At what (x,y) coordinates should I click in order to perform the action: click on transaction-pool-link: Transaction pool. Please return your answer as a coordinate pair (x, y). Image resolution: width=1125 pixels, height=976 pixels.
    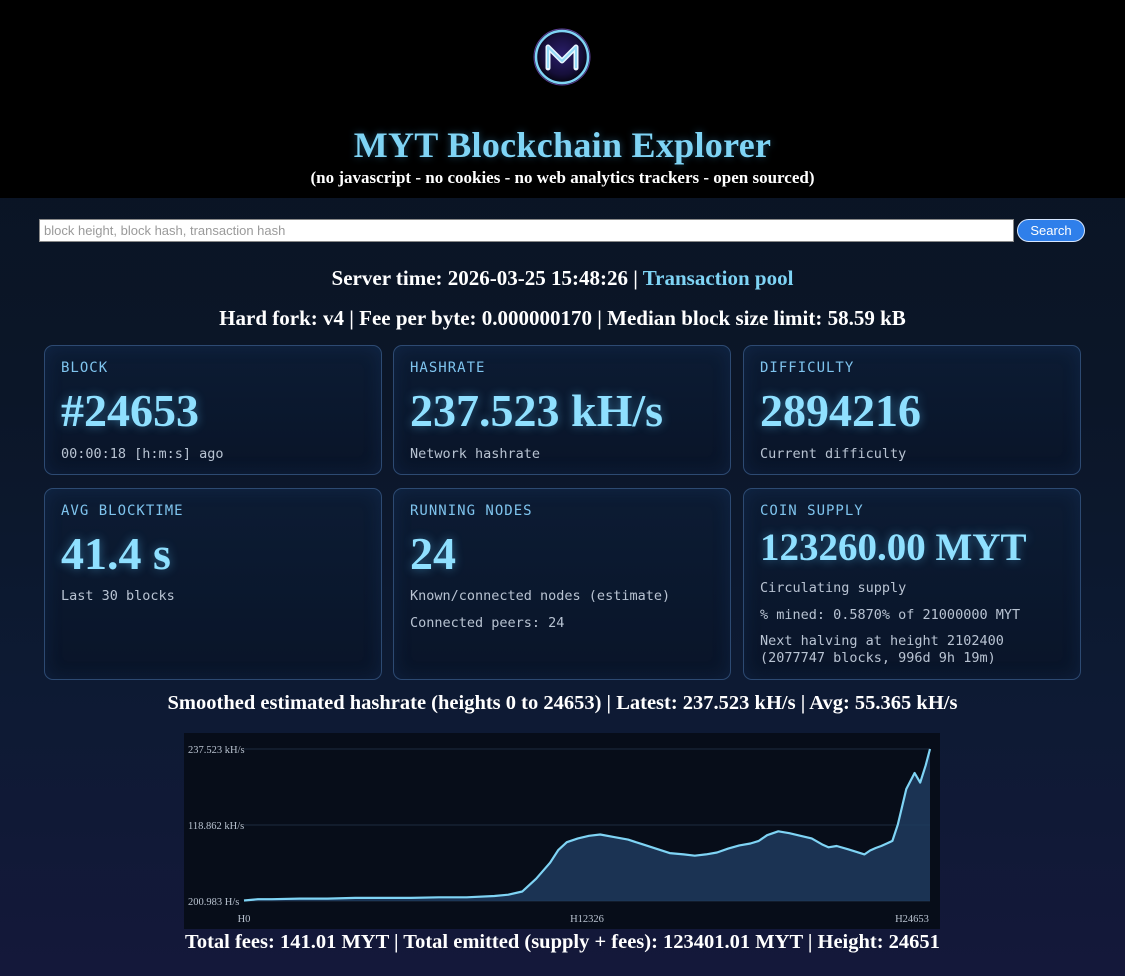
    Looking at the image, I should click on (718, 278).